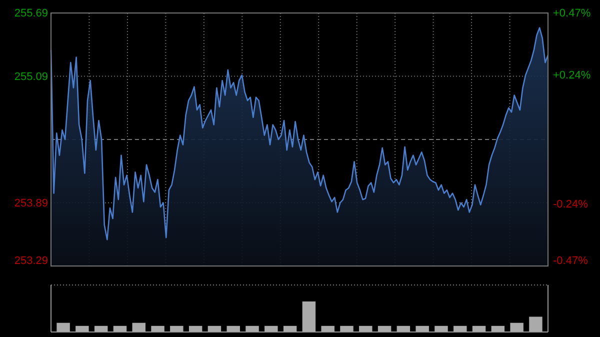 This screenshot has width=600, height=337. Describe the element at coordinates (31, 203) in the screenshot. I see `y-tick-label: 253.89` at that location.